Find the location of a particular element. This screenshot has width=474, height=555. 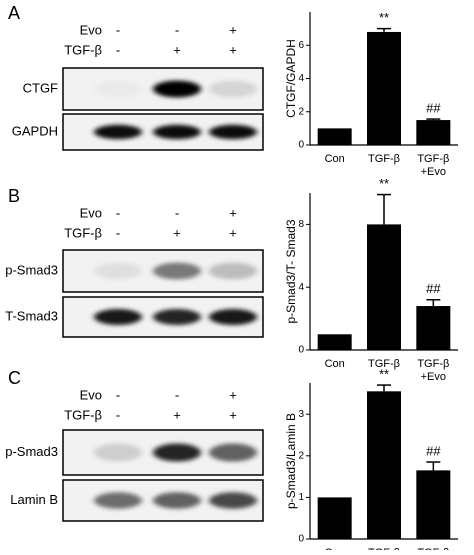

band-label: GAPDH is located at coordinates (35, 130).